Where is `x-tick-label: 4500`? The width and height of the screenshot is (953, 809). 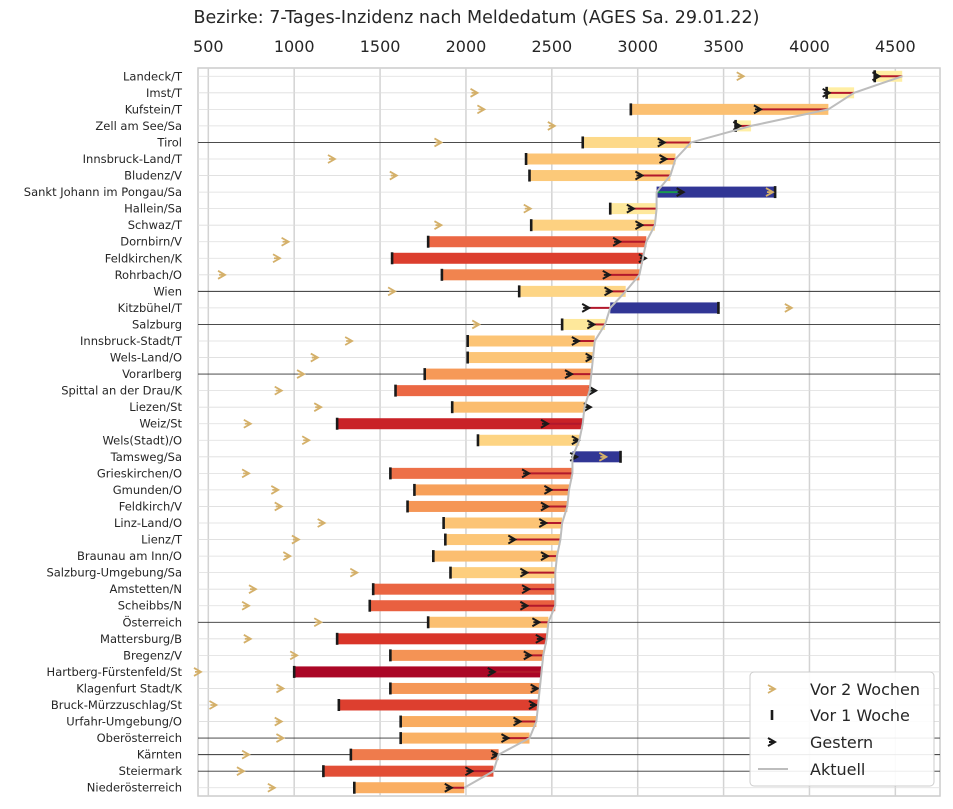 x-tick-label: 4500 is located at coordinates (895, 46).